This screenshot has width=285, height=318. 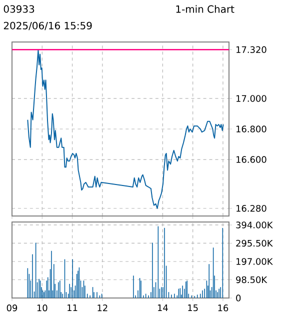 What do you see at coordinates (42, 308) in the screenshot?
I see `x-tick-label: 10` at bounding box center [42, 308].